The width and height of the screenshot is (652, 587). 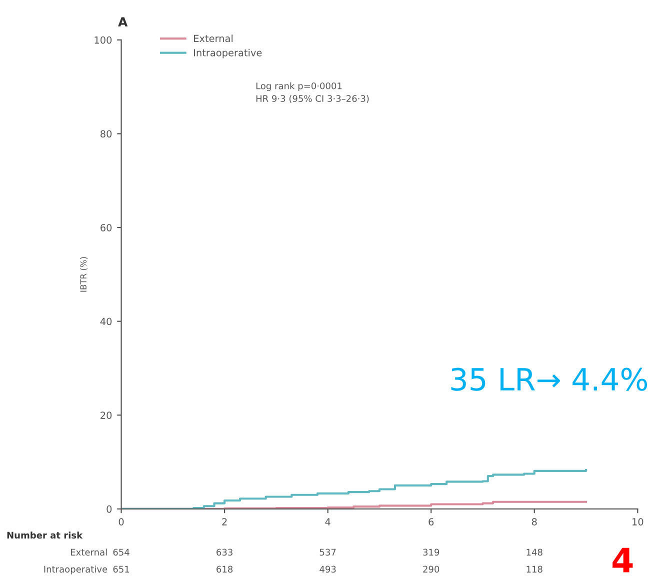 I want to click on text: 618, so click(x=224, y=569).